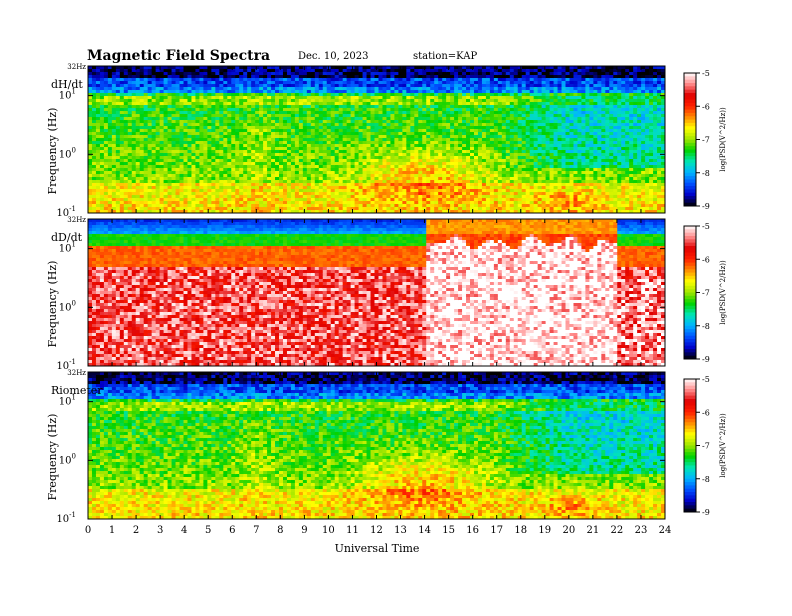 The height and width of the screenshot is (616, 792). I want to click on x-tick-label: 17, so click(496, 530).